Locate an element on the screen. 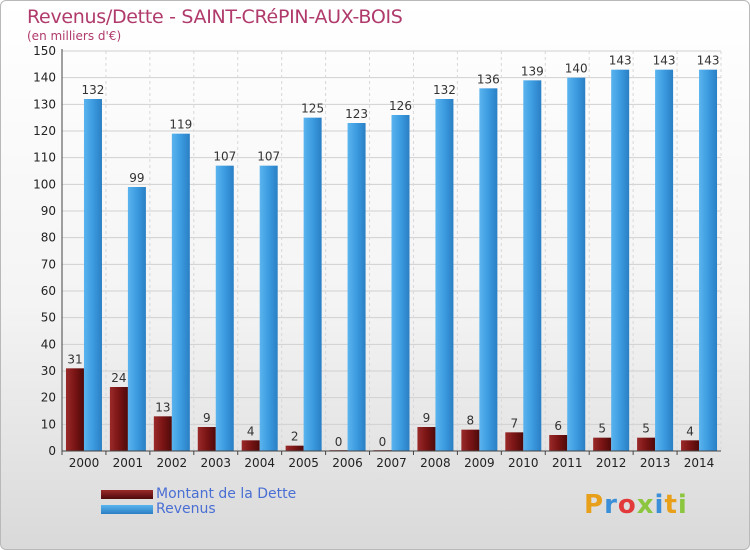 The image size is (750, 550). x-tick-label-2003: 2003 is located at coordinates (215, 463).